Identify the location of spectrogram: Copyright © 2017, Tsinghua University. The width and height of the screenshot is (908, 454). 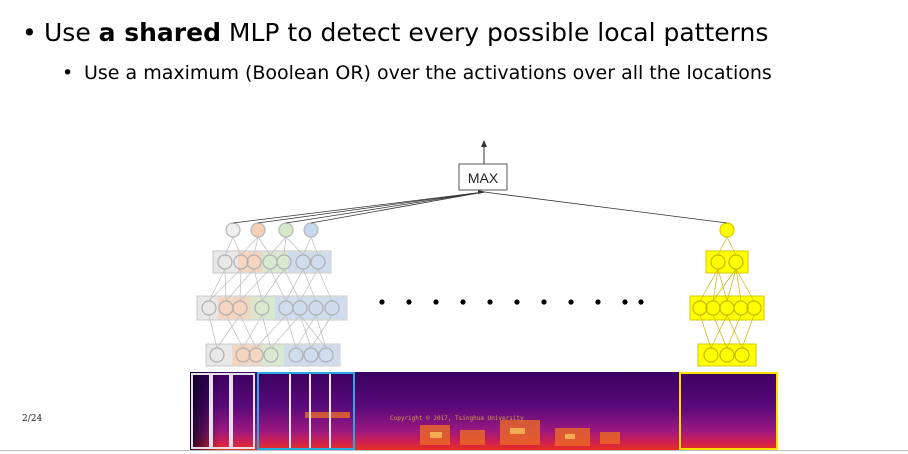
(484, 411).